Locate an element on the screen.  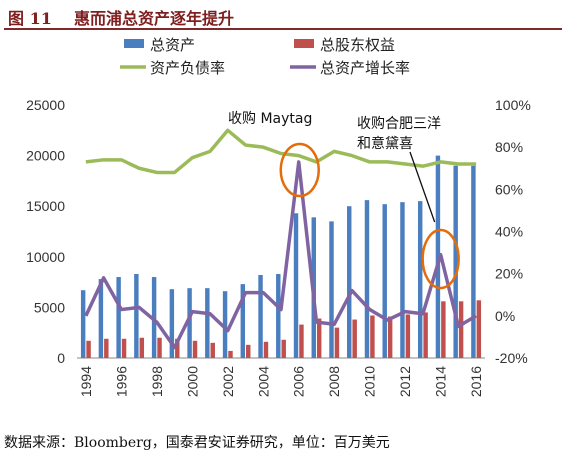
annotation-pointer is located at coordinates (422, 187).